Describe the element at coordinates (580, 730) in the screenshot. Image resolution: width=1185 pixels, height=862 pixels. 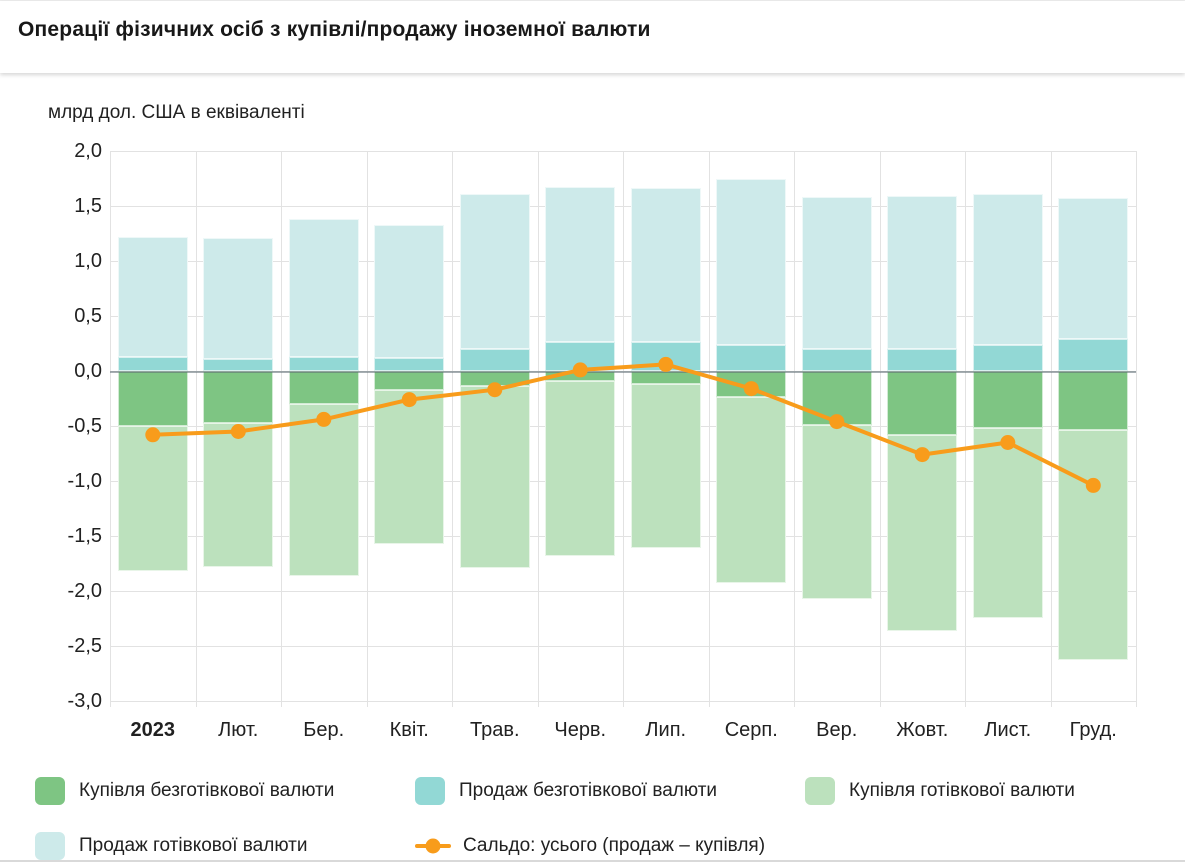
I see `x-axis-label: Черв.` at that location.